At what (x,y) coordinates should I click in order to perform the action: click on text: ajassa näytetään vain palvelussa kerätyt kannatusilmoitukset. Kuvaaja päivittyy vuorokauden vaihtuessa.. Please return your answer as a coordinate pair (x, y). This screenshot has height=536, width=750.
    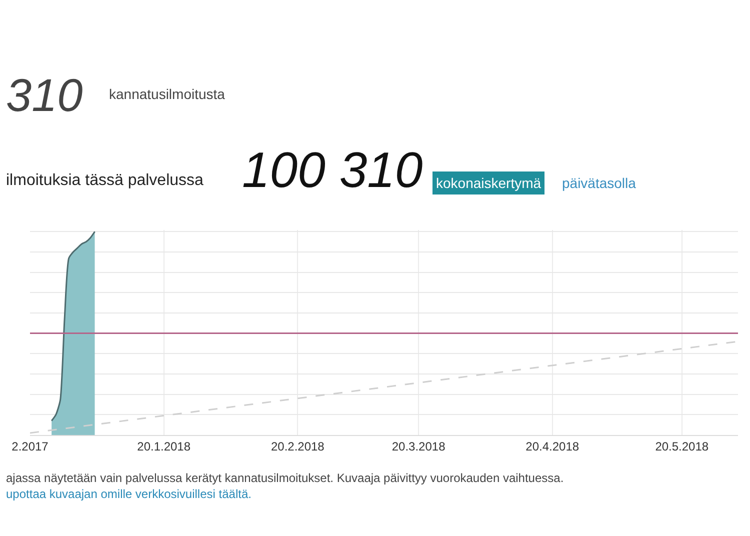
    Looking at the image, I should click on (285, 478).